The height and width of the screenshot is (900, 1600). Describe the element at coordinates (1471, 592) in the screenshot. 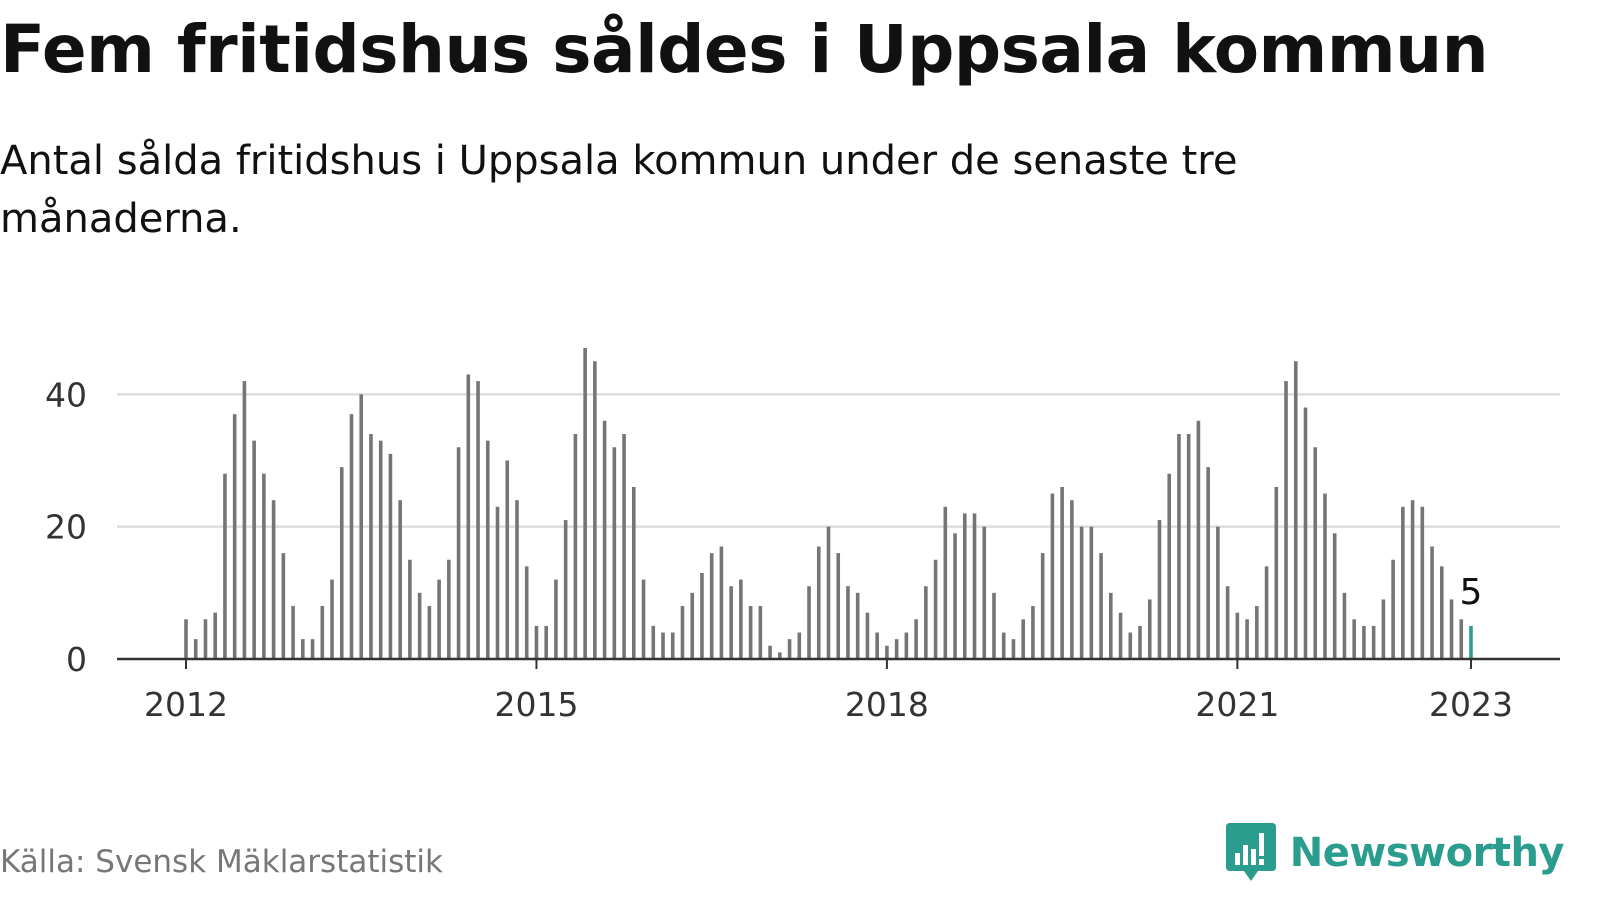

I see `data-labels: 5` at that location.